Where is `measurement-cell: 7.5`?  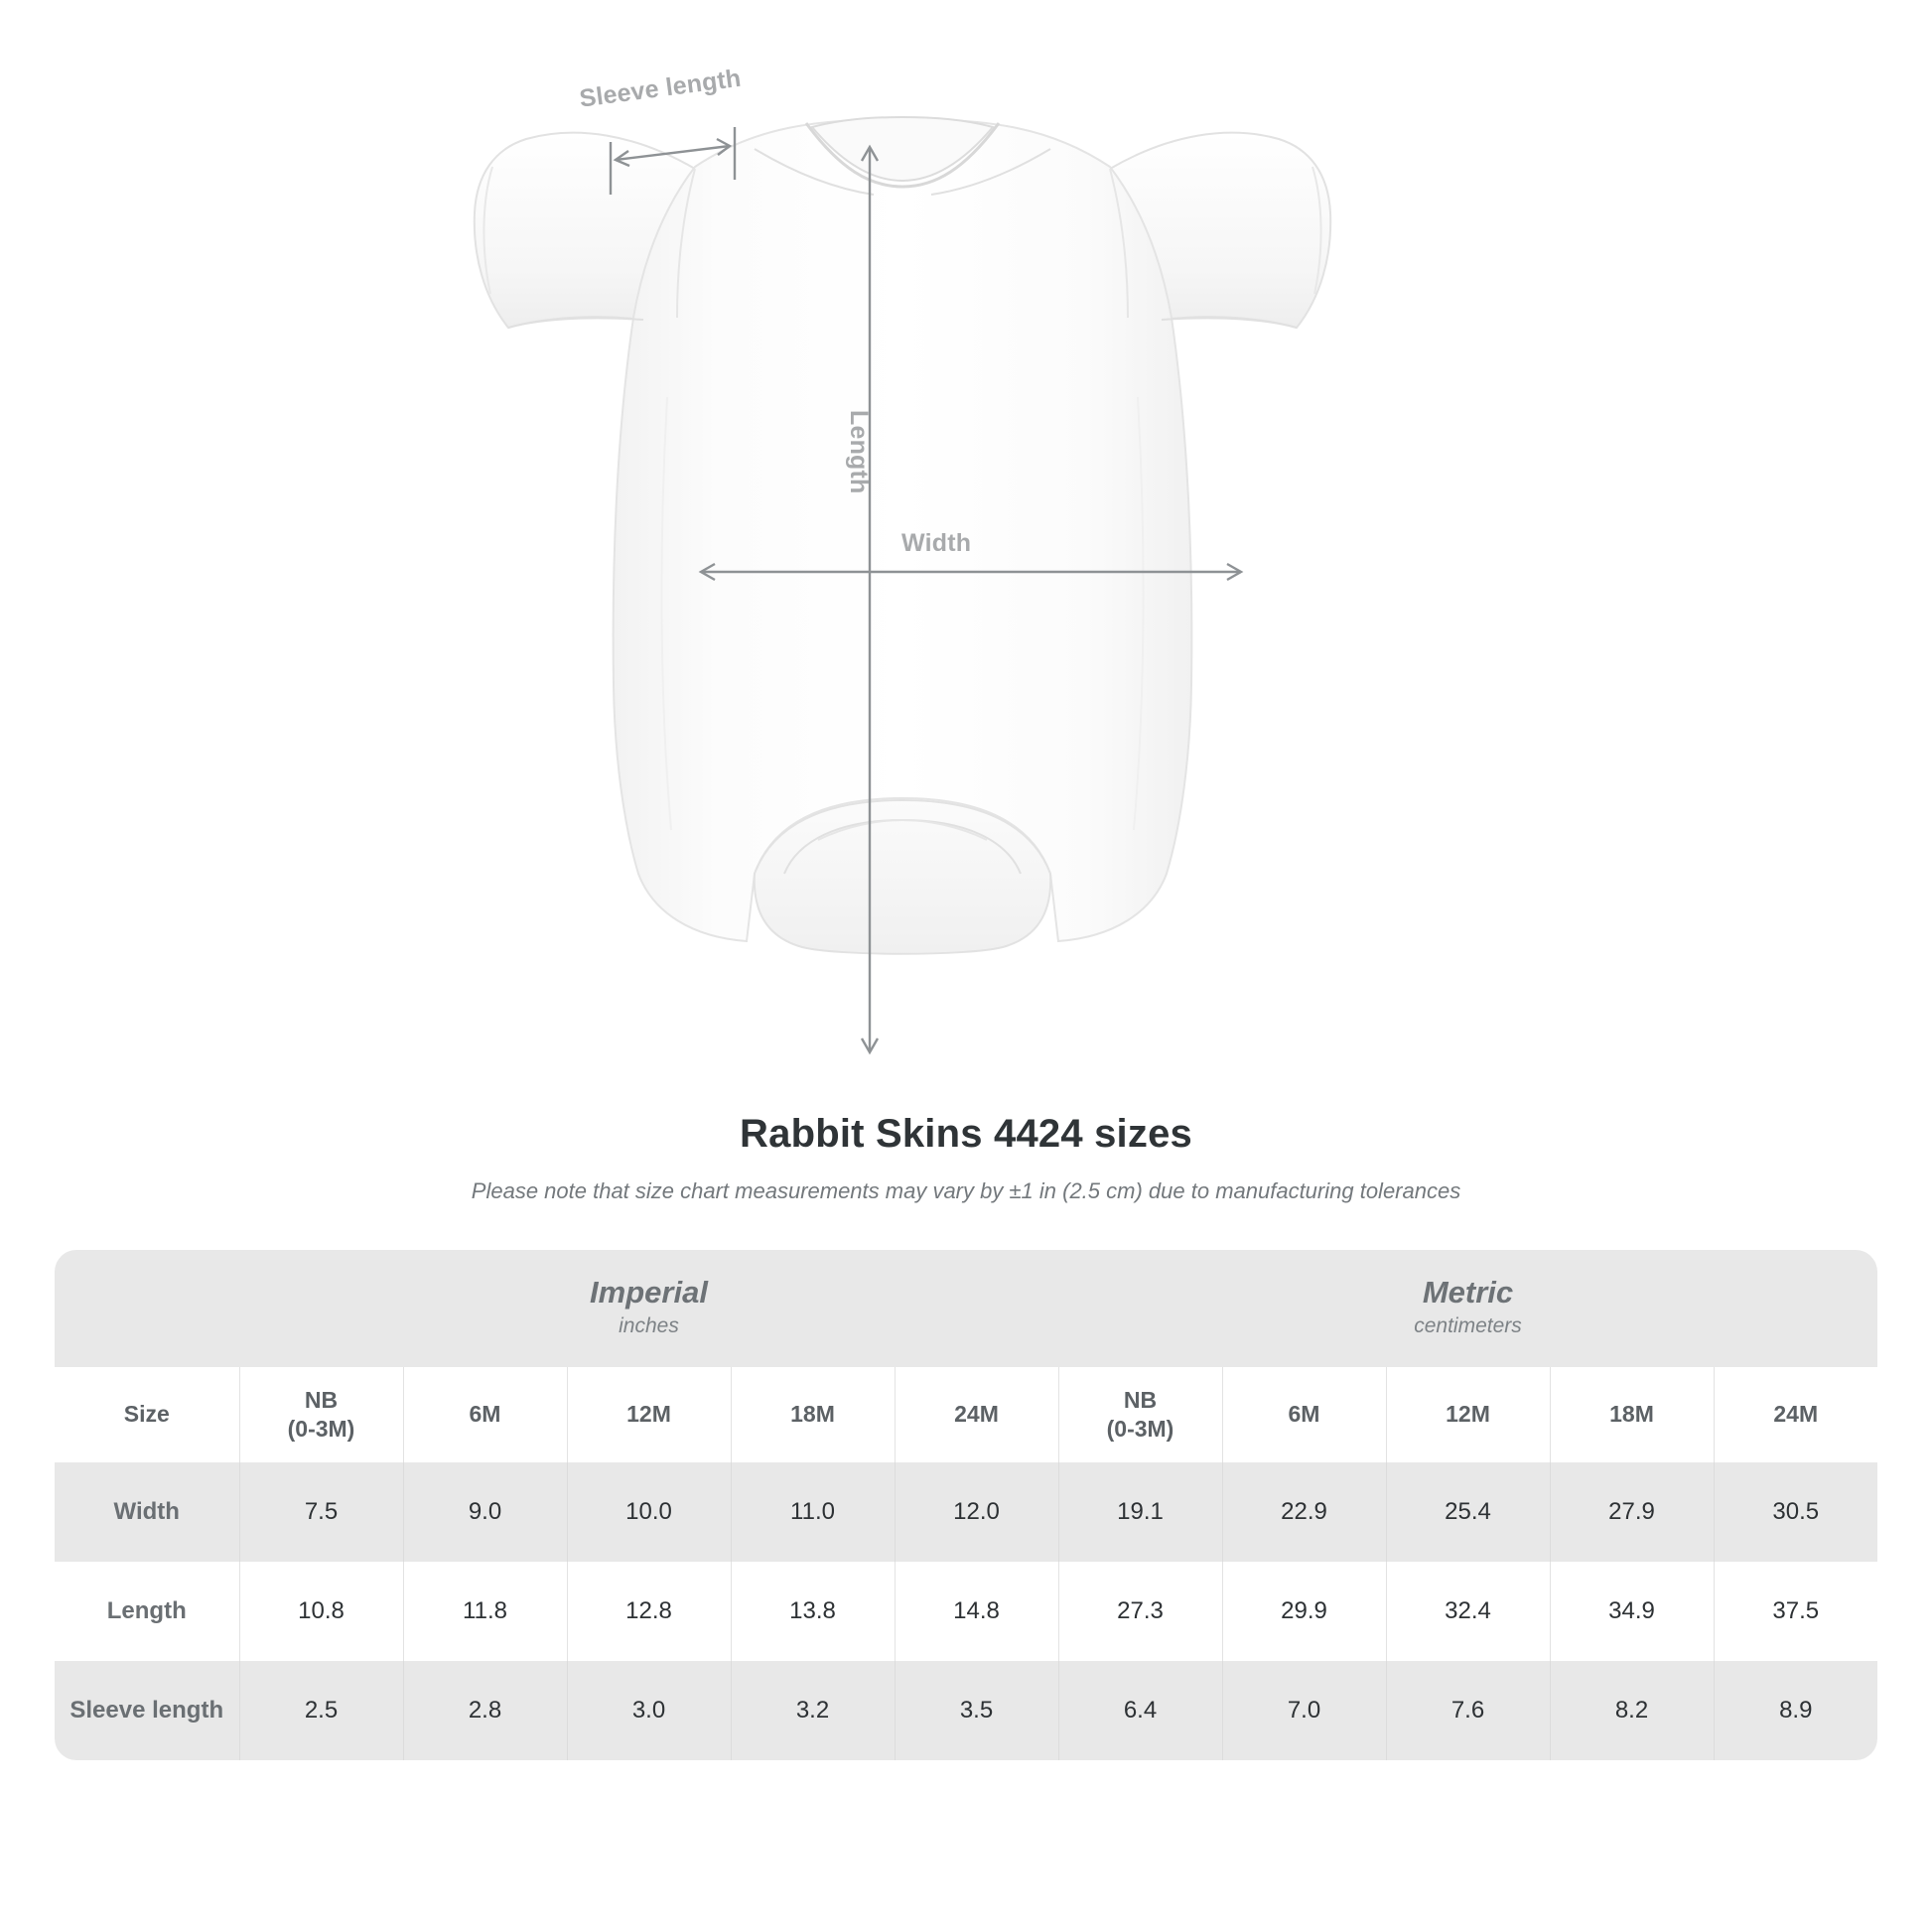 measurement-cell: 7.5 is located at coordinates (320, 1512).